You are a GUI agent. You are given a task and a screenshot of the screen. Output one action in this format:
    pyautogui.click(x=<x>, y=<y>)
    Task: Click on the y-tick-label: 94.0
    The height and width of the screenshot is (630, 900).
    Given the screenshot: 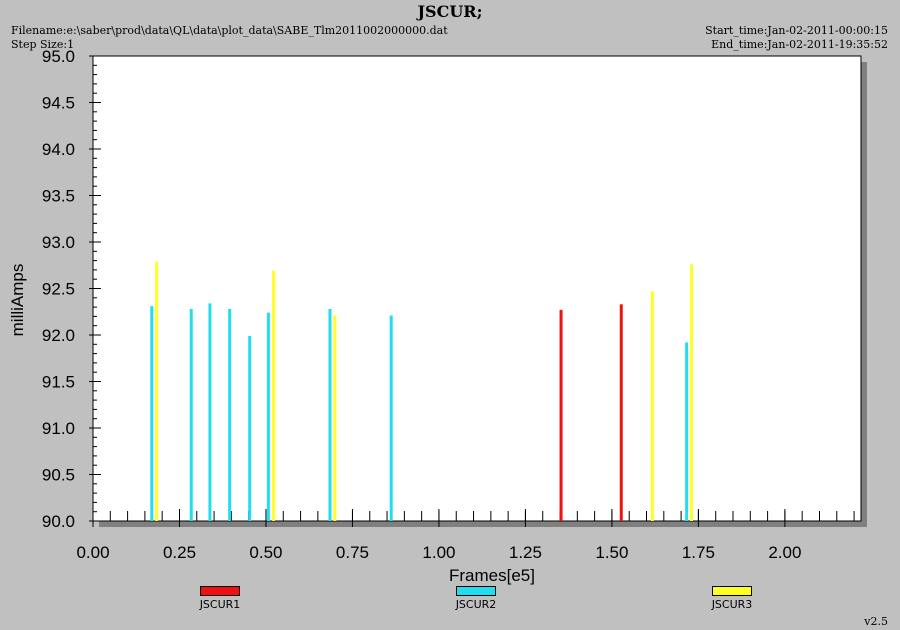 What is the action you would take?
    pyautogui.click(x=58, y=149)
    